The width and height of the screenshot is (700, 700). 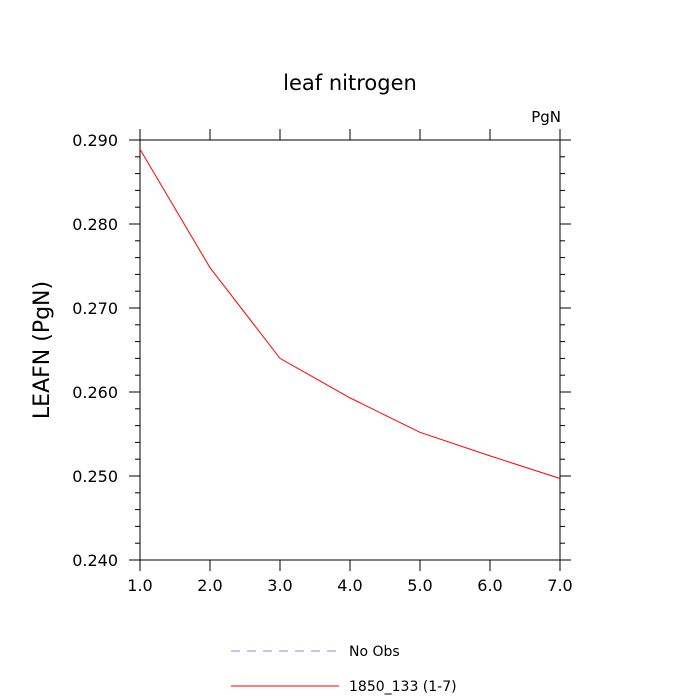 What do you see at coordinates (419, 585) in the screenshot?
I see `x-tick-label: 5.0` at bounding box center [419, 585].